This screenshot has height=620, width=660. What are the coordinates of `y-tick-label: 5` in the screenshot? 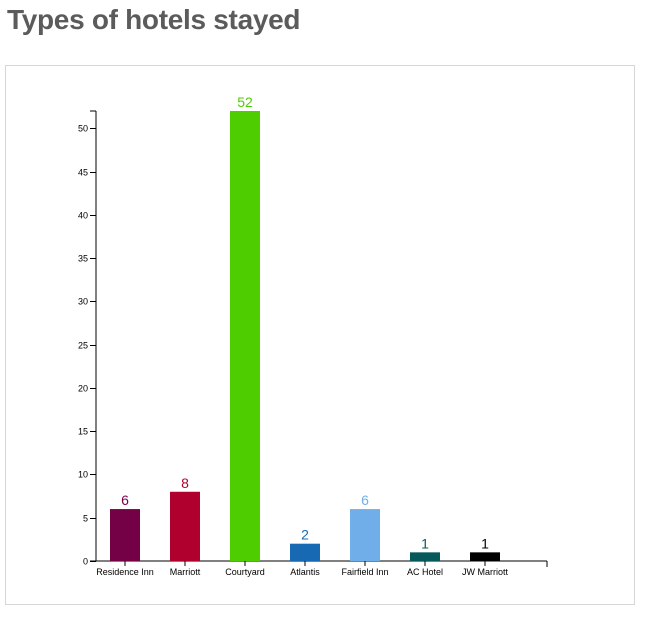 It's located at (85, 519).